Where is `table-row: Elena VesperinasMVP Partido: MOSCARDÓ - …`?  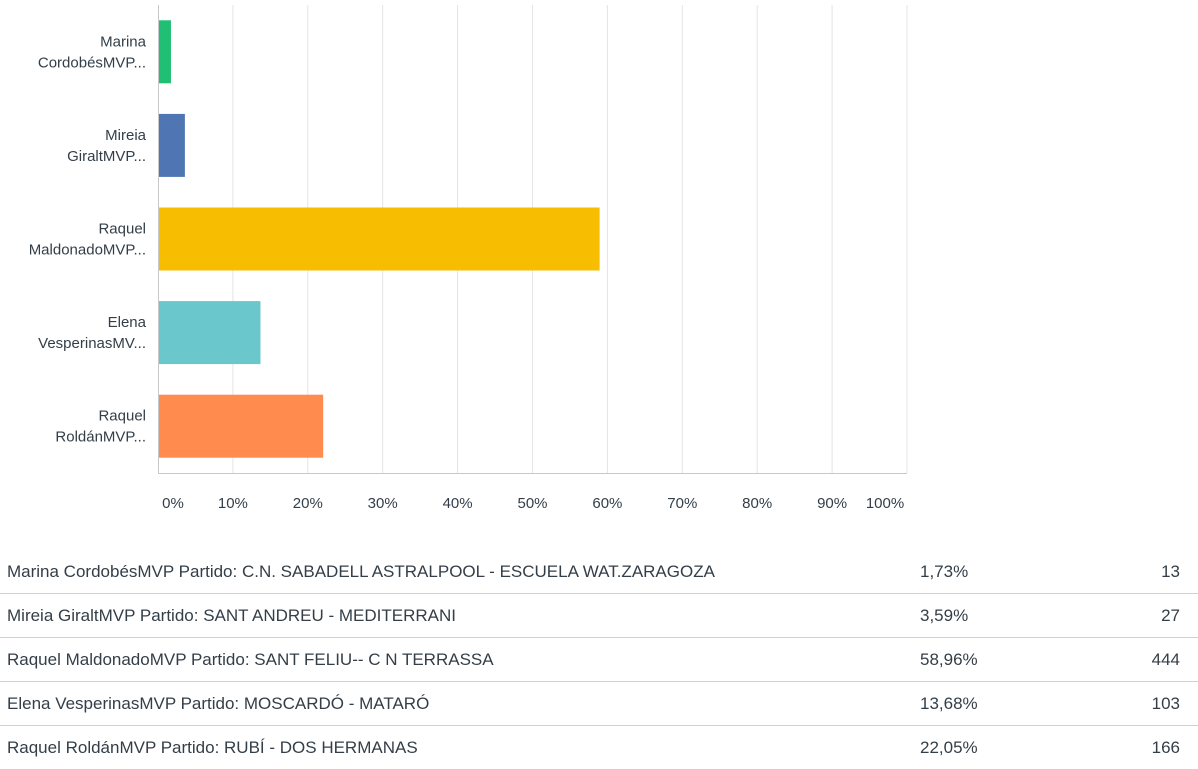
table-row: Elena VesperinasMVP Partido: MOSCARDÓ - … is located at coordinates (599, 703).